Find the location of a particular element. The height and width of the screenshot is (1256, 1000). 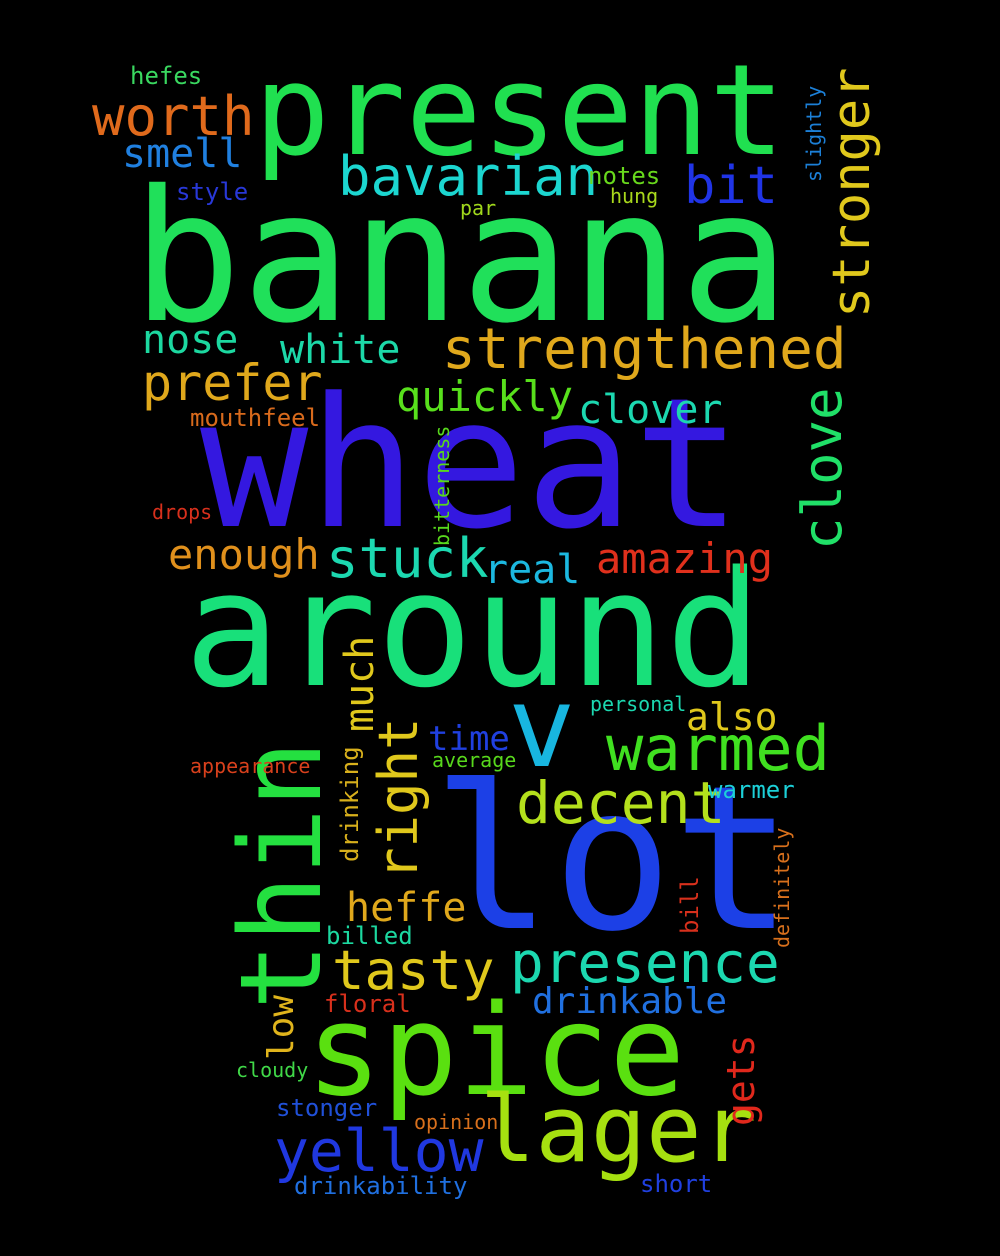

word-warmed: warmed is located at coordinates (718, 748).